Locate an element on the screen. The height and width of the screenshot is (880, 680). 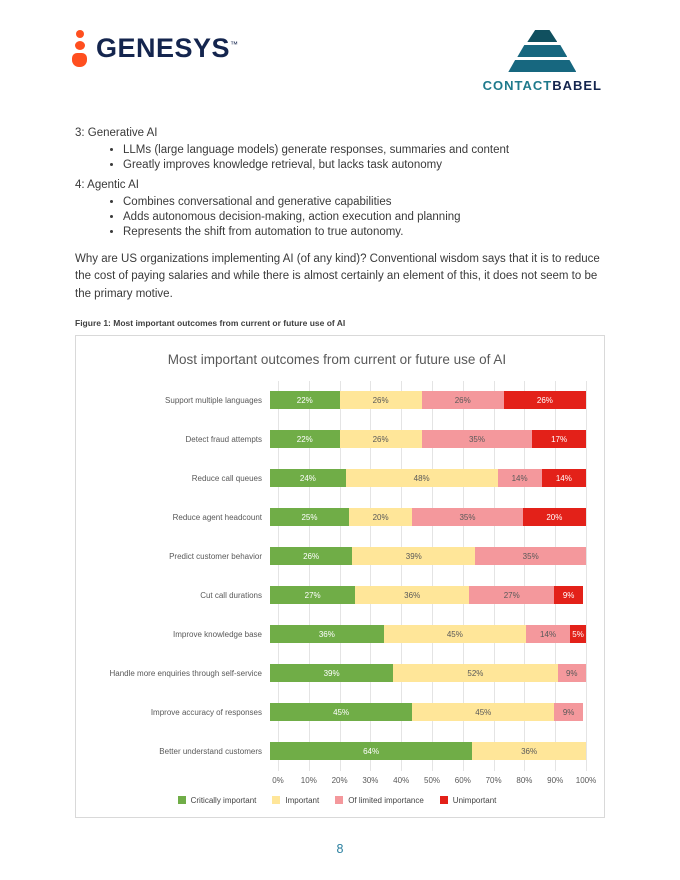
bar-segment: 25% is located at coordinates (309, 517).